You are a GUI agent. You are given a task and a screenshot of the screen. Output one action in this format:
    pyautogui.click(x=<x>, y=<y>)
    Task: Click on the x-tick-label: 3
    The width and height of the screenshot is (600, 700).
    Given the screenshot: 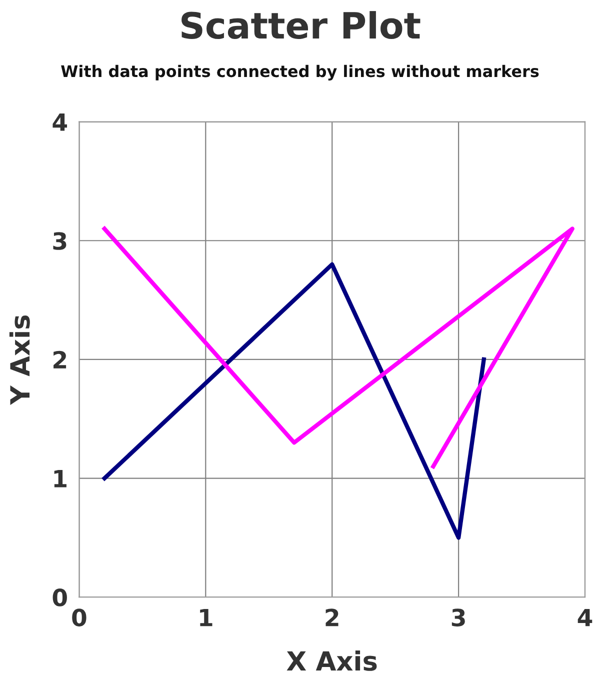 What is the action you would take?
    pyautogui.click(x=458, y=617)
    